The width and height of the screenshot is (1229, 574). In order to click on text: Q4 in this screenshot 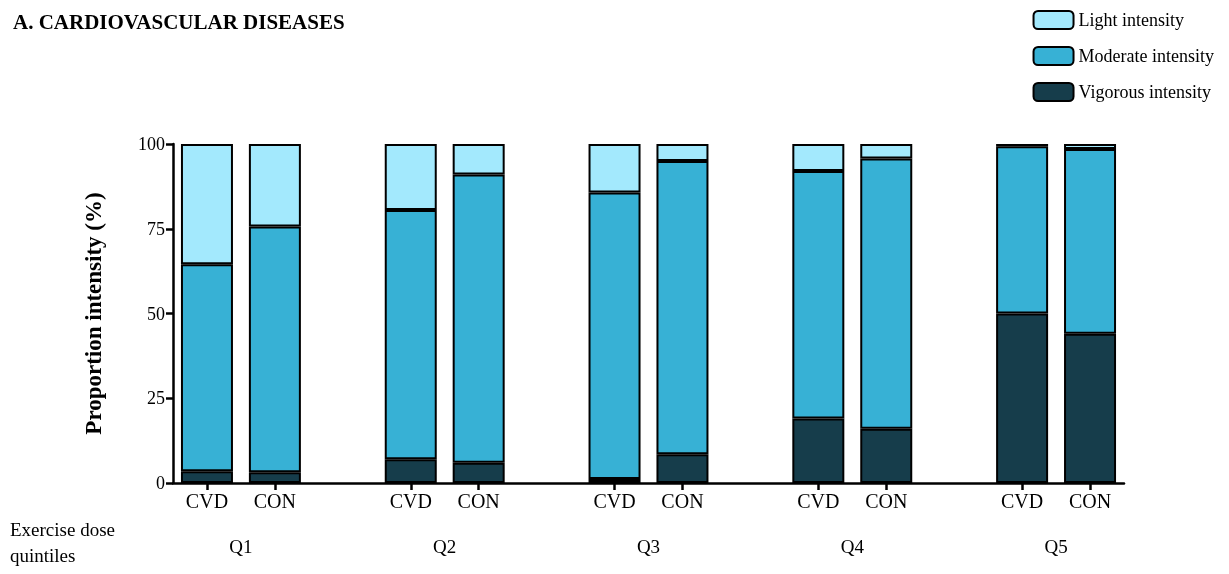, I will do `click(852, 546)`.